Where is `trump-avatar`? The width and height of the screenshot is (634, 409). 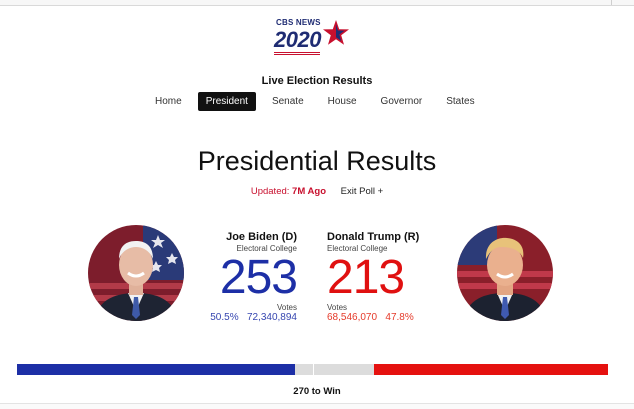
trump-avatar is located at coordinates (505, 273).